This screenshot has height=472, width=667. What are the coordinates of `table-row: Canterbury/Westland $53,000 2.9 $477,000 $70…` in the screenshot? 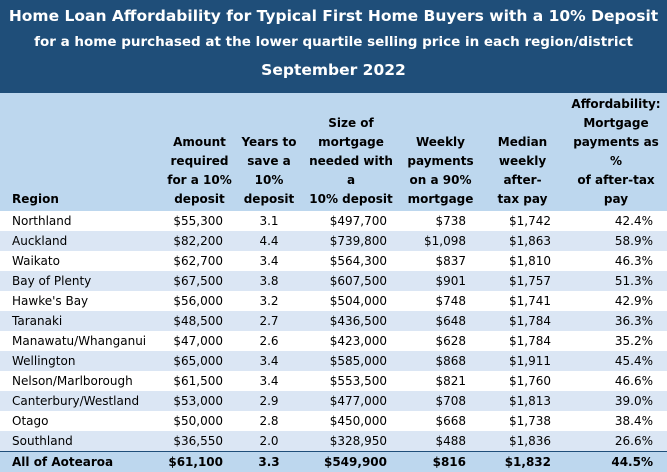 It's located at (333, 401).